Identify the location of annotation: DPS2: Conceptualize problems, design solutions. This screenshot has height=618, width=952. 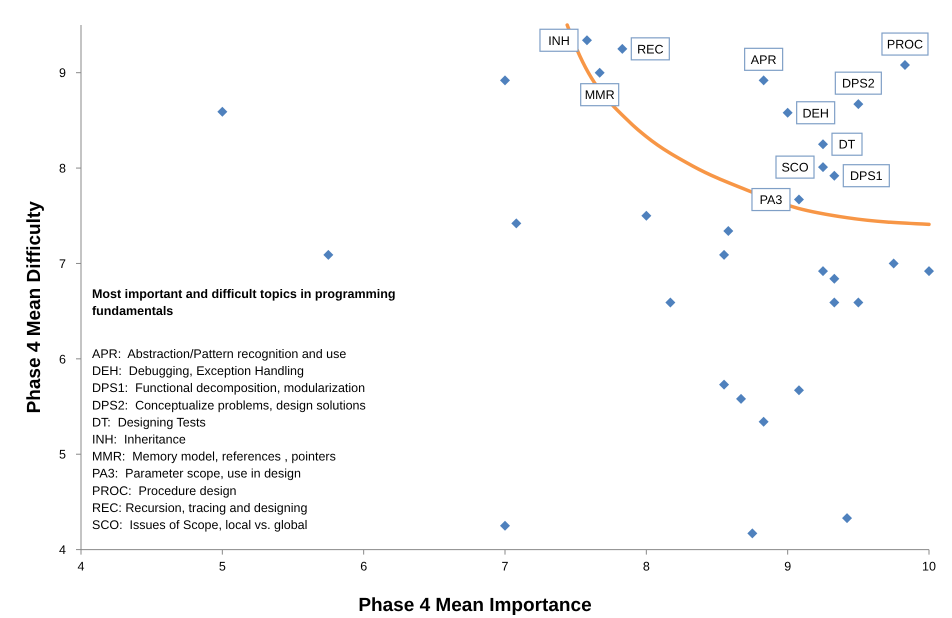
(229, 405).